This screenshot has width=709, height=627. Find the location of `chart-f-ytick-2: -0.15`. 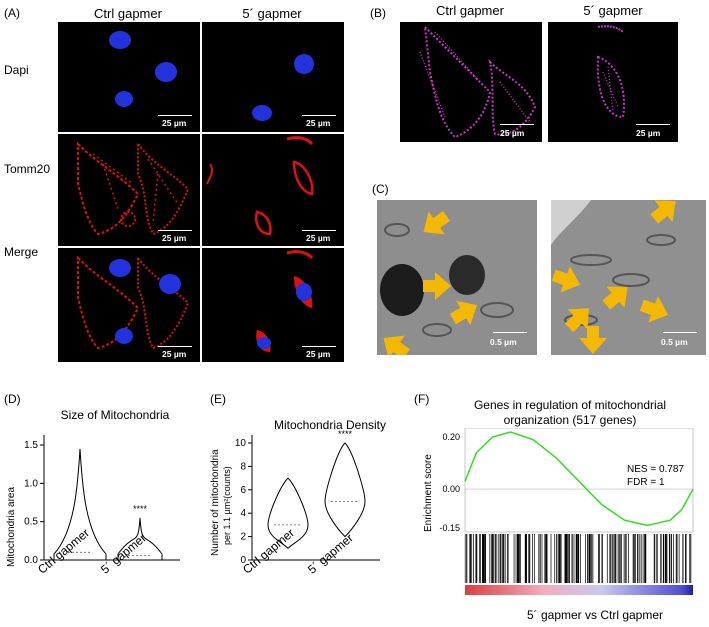

chart-f-ytick-2: -0.15 is located at coordinates (449, 528).